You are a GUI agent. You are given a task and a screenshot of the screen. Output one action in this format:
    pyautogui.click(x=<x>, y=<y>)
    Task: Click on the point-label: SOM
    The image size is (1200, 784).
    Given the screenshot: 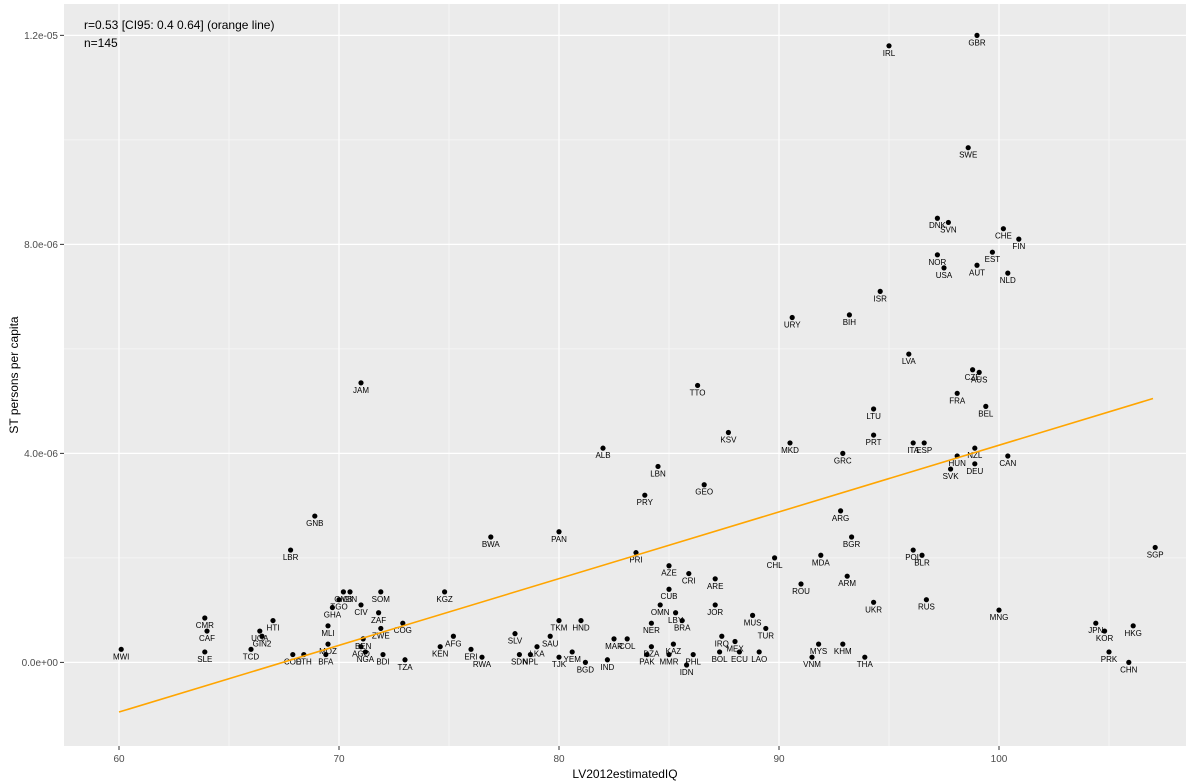 What is the action you would take?
    pyautogui.click(x=381, y=599)
    